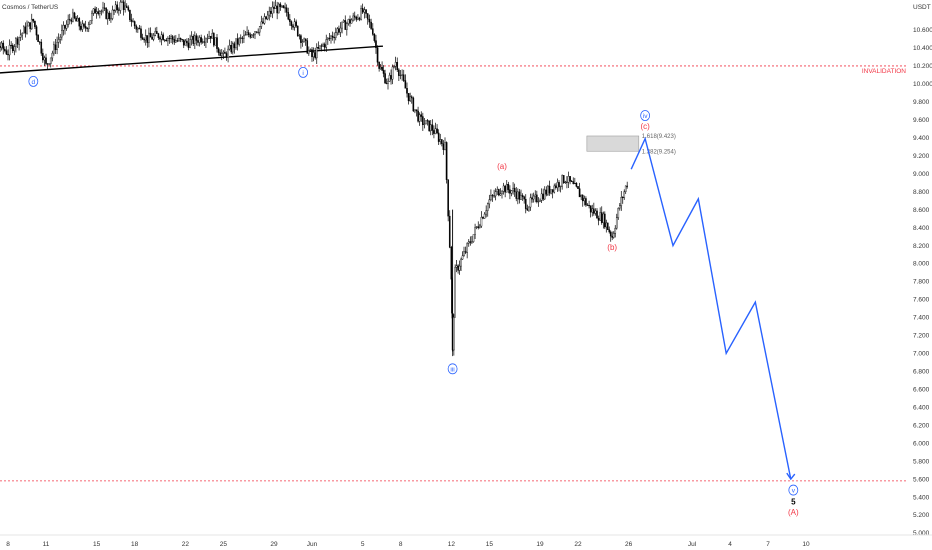  What do you see at coordinates (631, 144) in the screenshot?
I see `fib-box: 1.618(9.423) 1.382(9.254)` at bounding box center [631, 144].